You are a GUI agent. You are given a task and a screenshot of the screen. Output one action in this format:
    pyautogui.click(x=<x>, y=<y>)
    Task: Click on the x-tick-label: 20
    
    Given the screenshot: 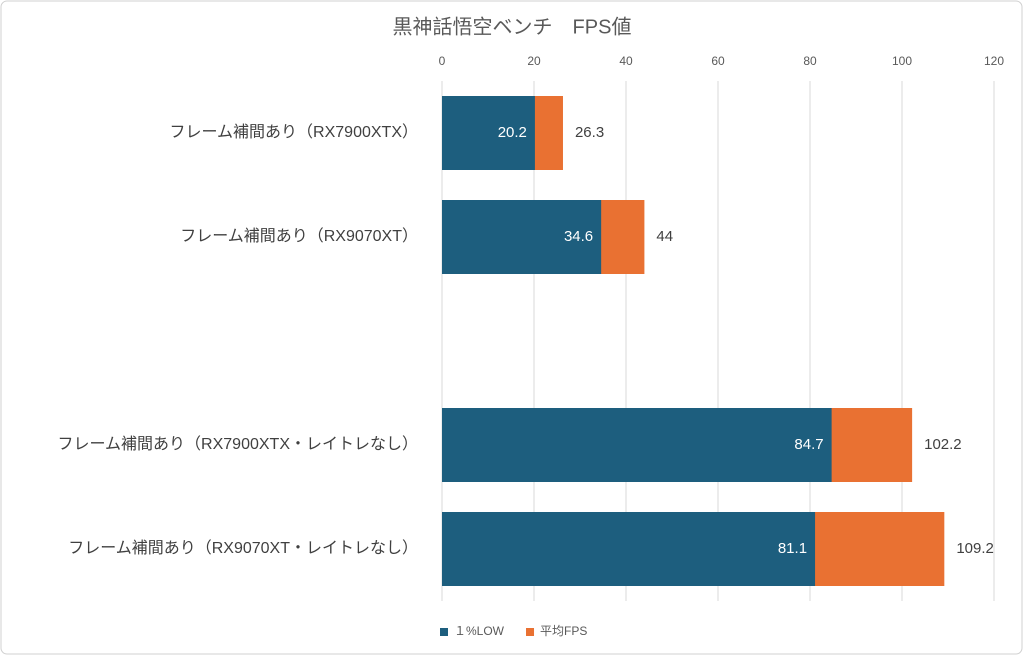 What is the action you would take?
    pyautogui.click(x=534, y=61)
    